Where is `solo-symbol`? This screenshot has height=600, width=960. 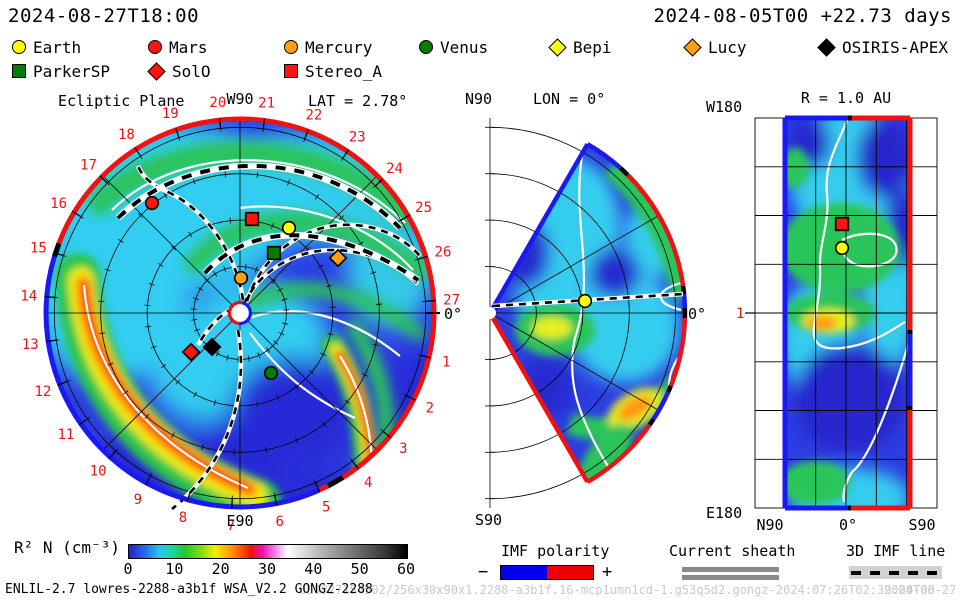
solo-symbol is located at coordinates (156, 71).